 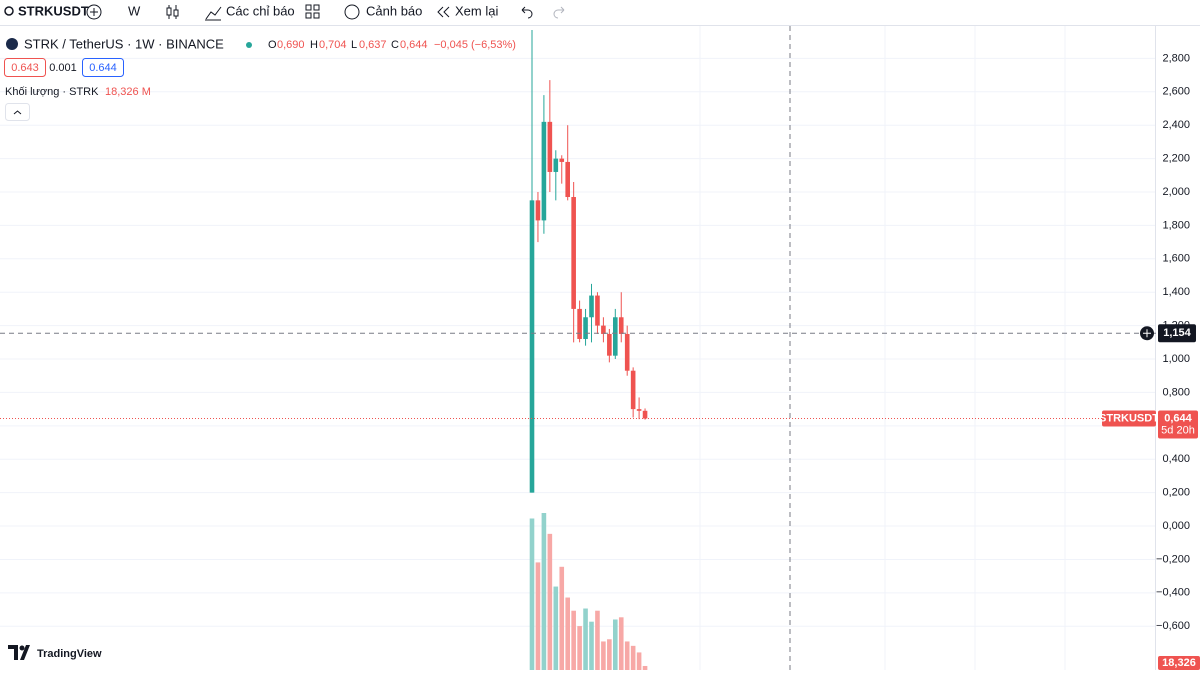 I want to click on indicators-button: Các chỉ báo, so click(x=260, y=10).